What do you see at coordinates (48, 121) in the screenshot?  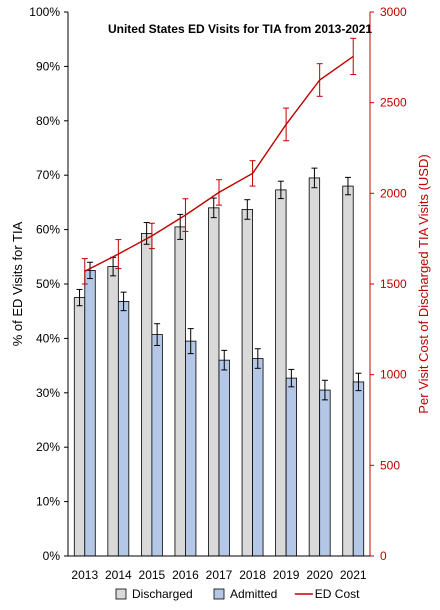 I see `y-tick-label: 80%` at bounding box center [48, 121].